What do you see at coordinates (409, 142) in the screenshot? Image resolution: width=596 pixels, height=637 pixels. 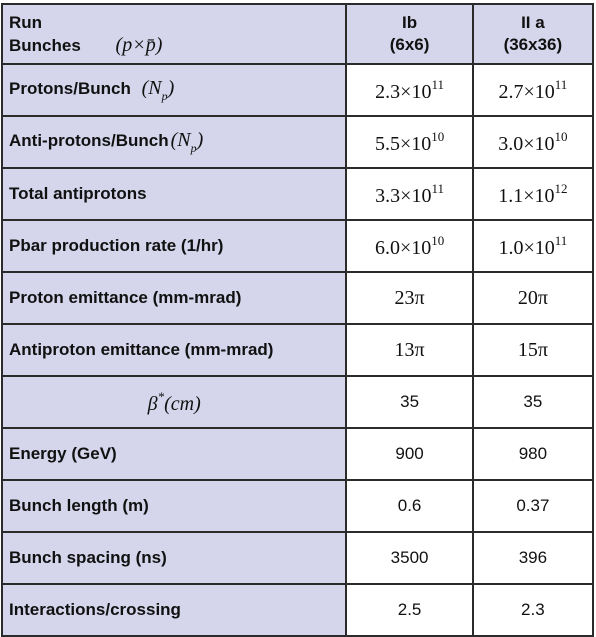 I see `ib-value: 5.5×10¹⁰` at bounding box center [409, 142].